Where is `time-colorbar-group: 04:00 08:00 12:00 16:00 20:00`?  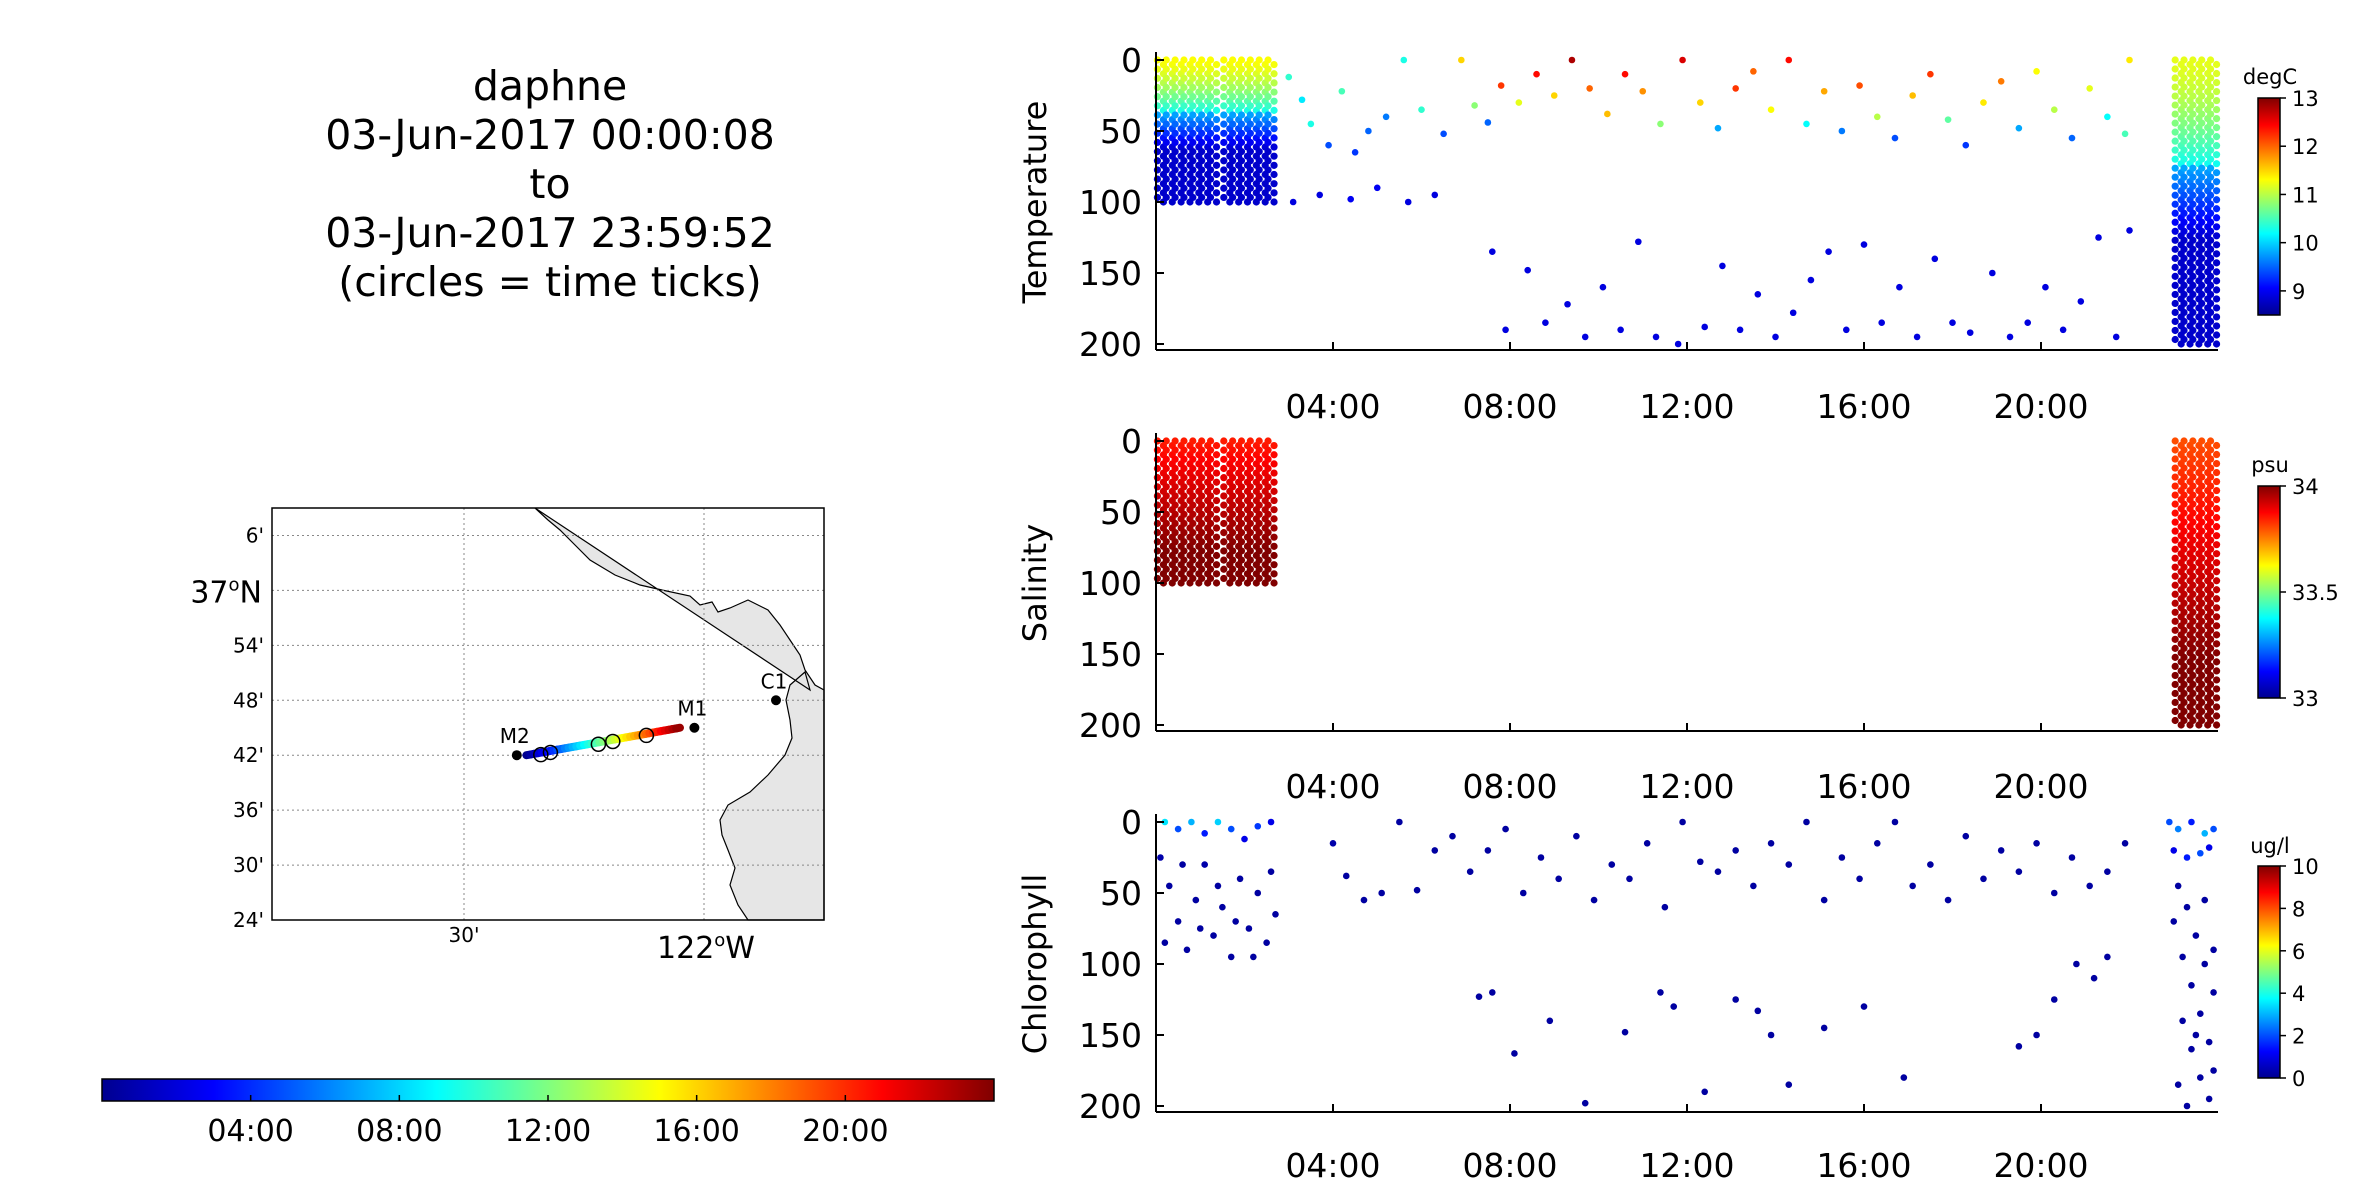 time-colorbar-group: 04:00 08:00 12:00 16:00 20:00 is located at coordinates (548, 1113).